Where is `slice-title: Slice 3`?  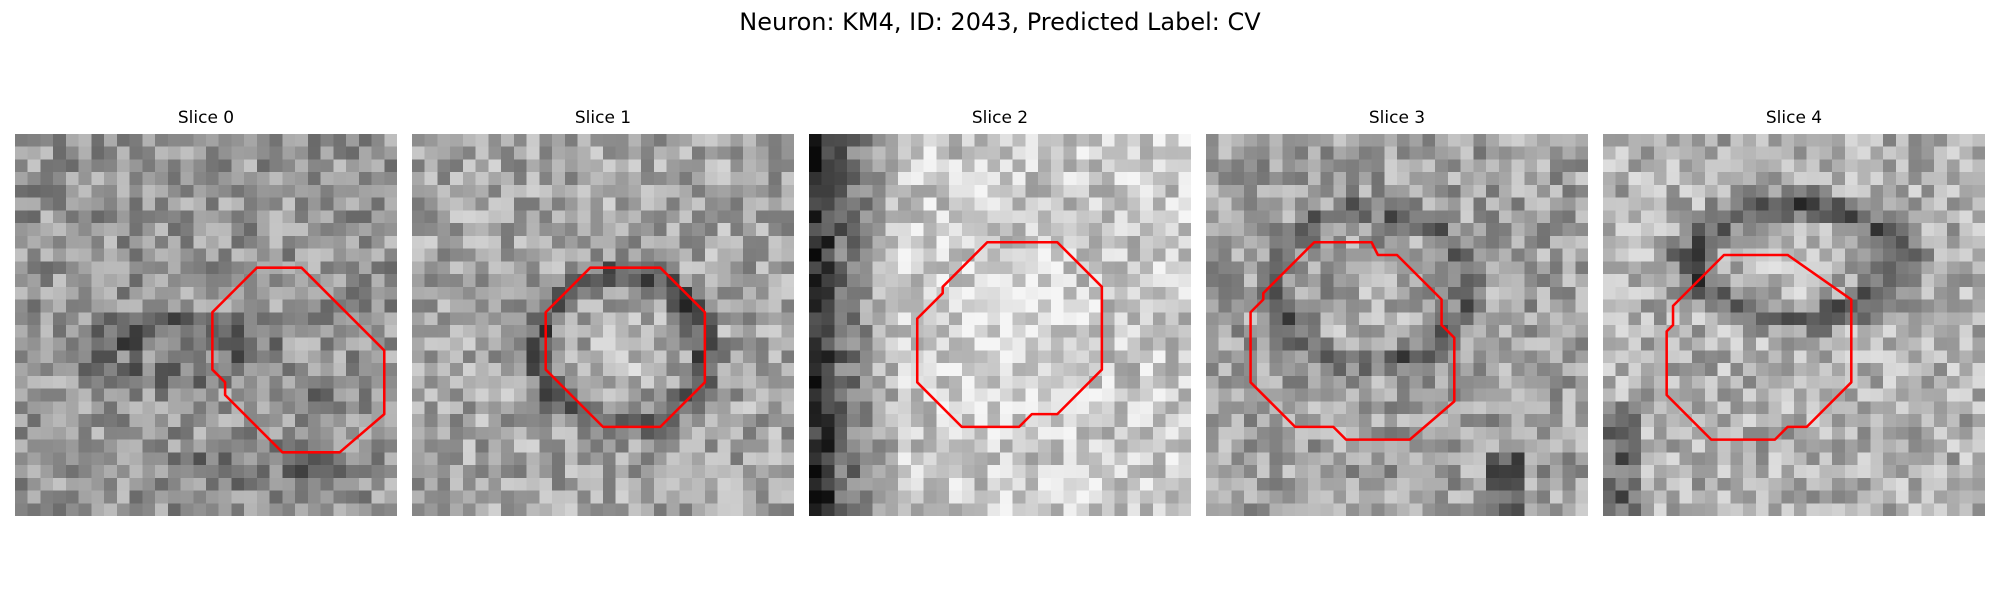 slice-title: Slice 3 is located at coordinates (1397, 118).